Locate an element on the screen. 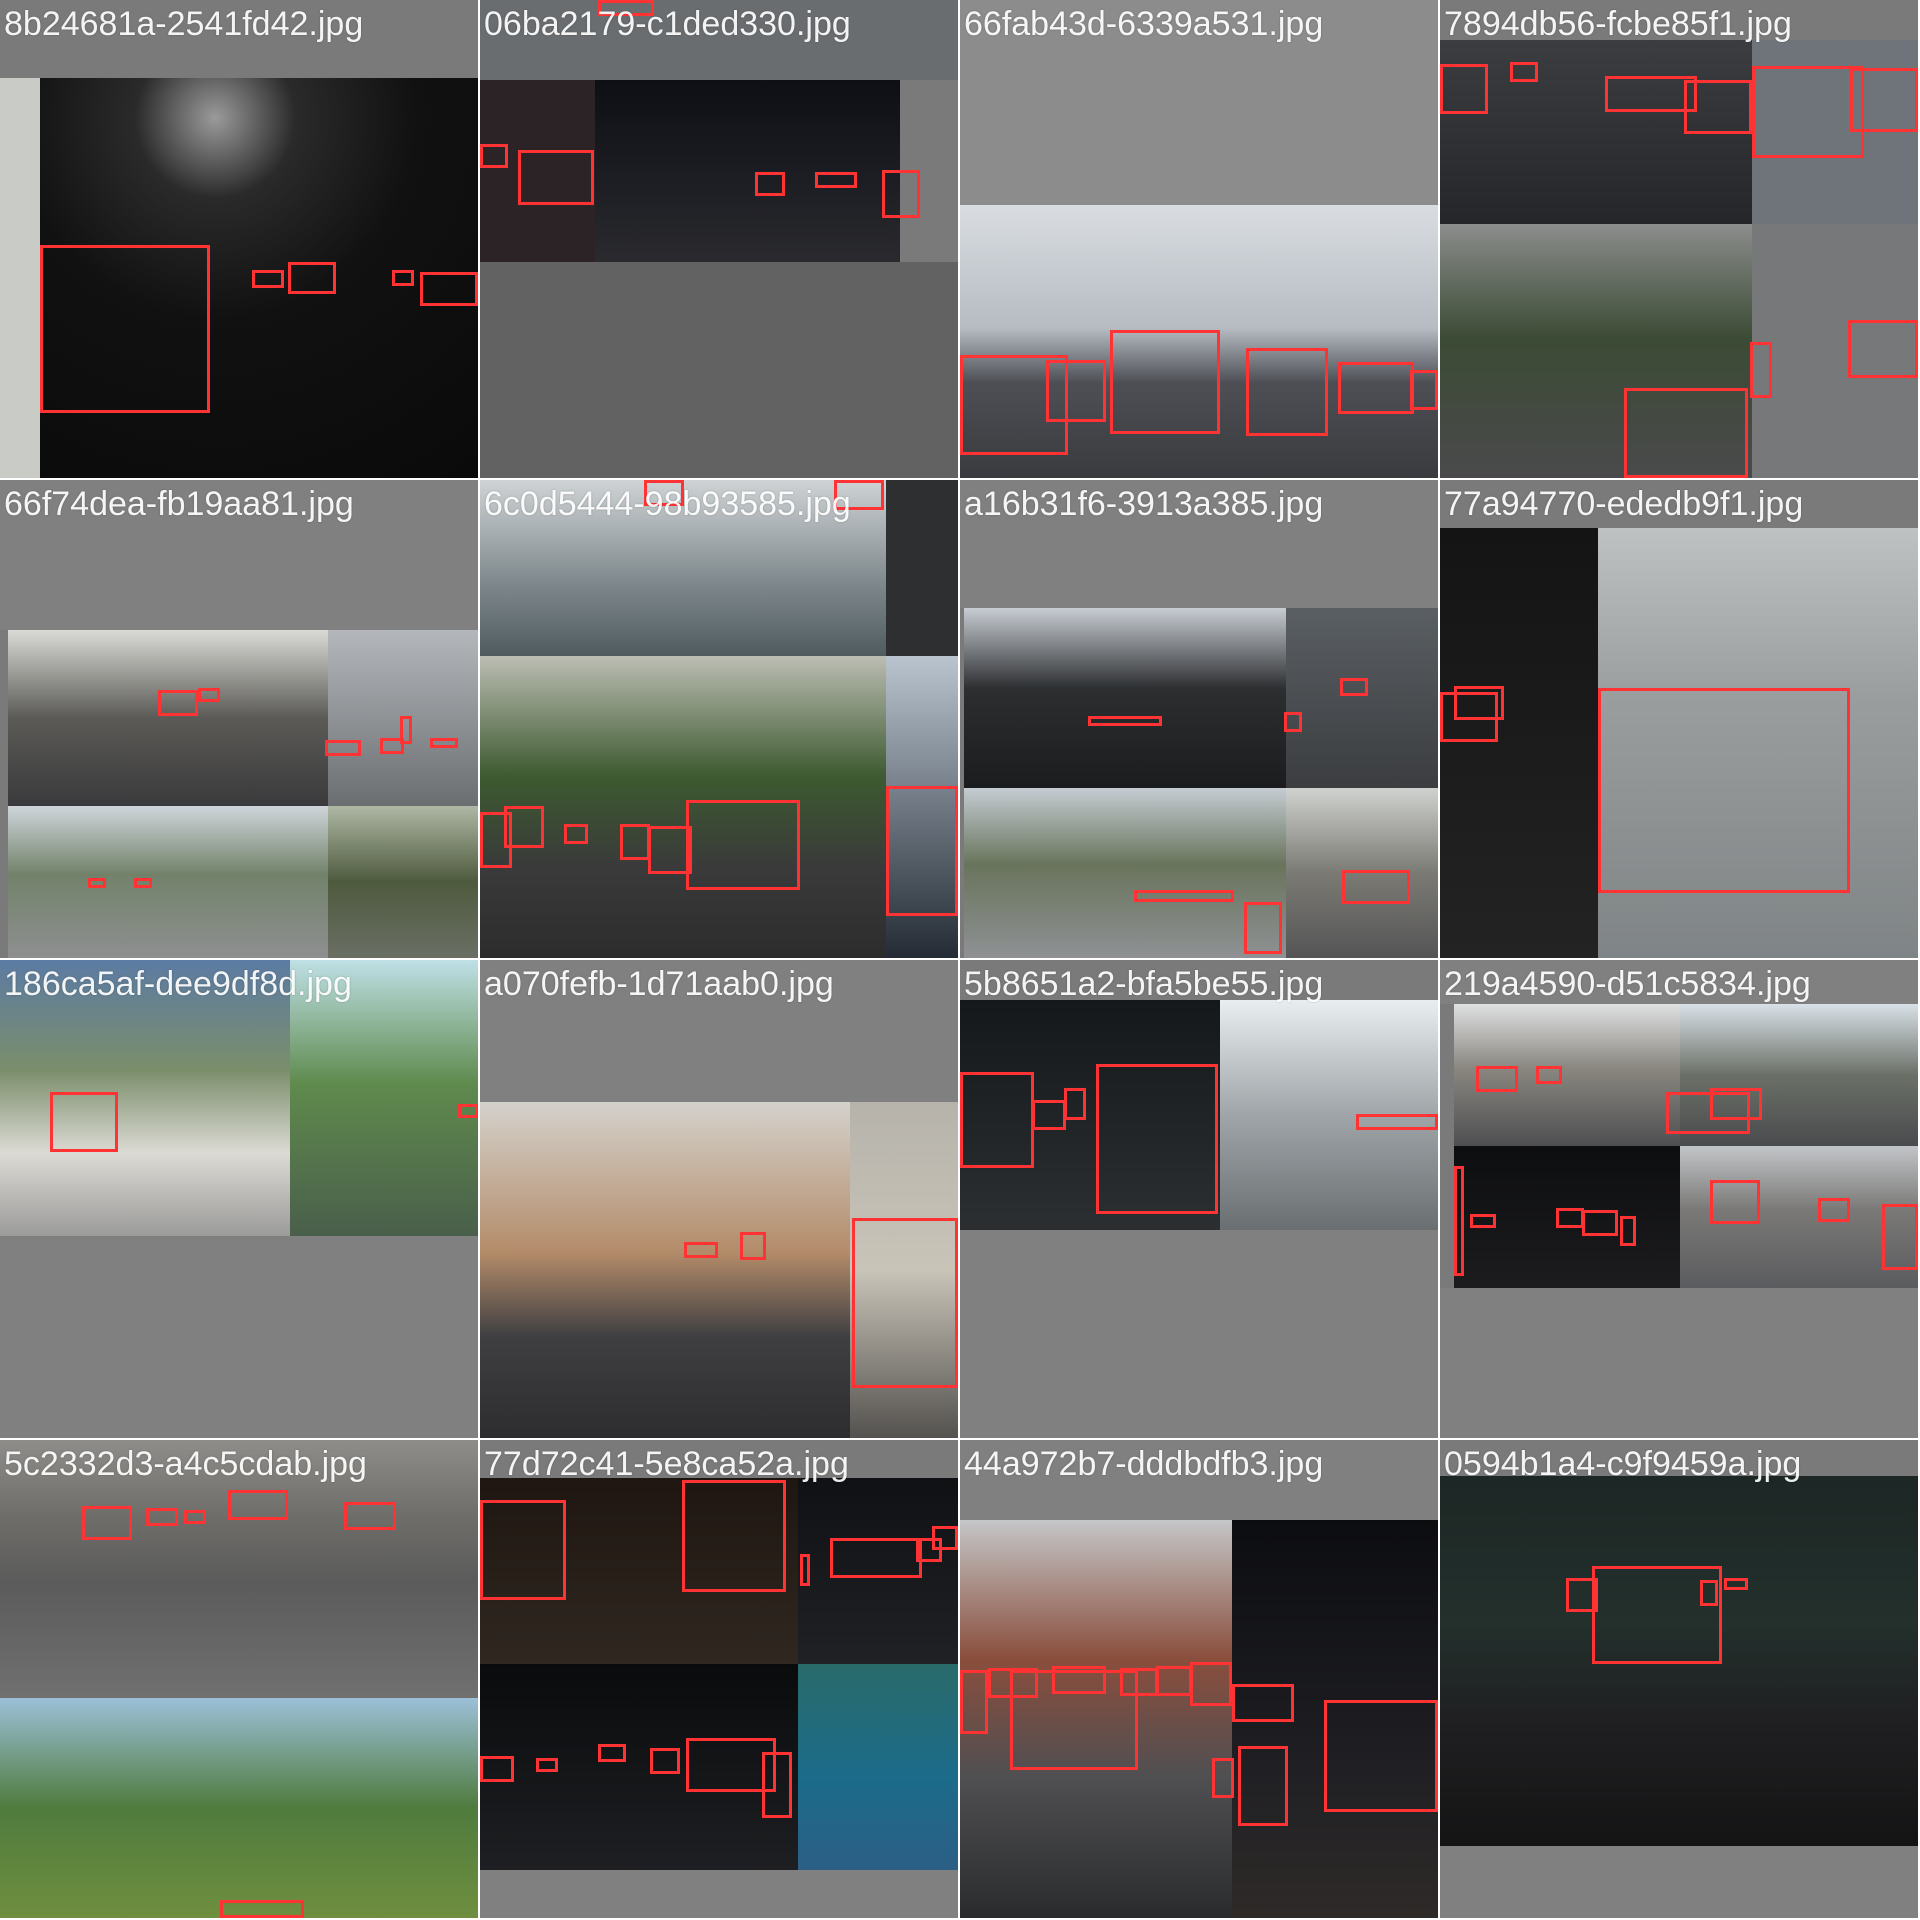  file-name-label: 186ca5af-dee9df8d.jpg is located at coordinates (178, 984).